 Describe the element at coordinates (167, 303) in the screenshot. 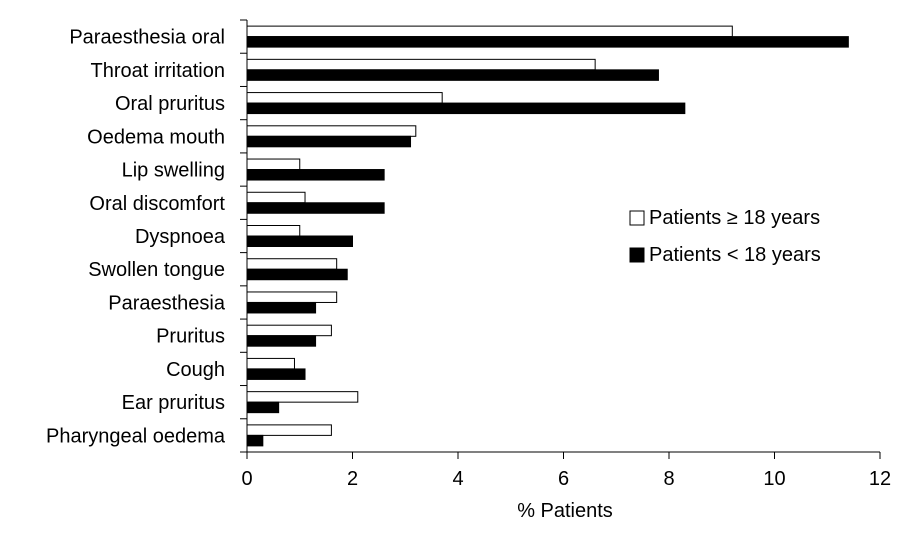

I see `category-label-paraesthesia: Paraesthesia` at that location.